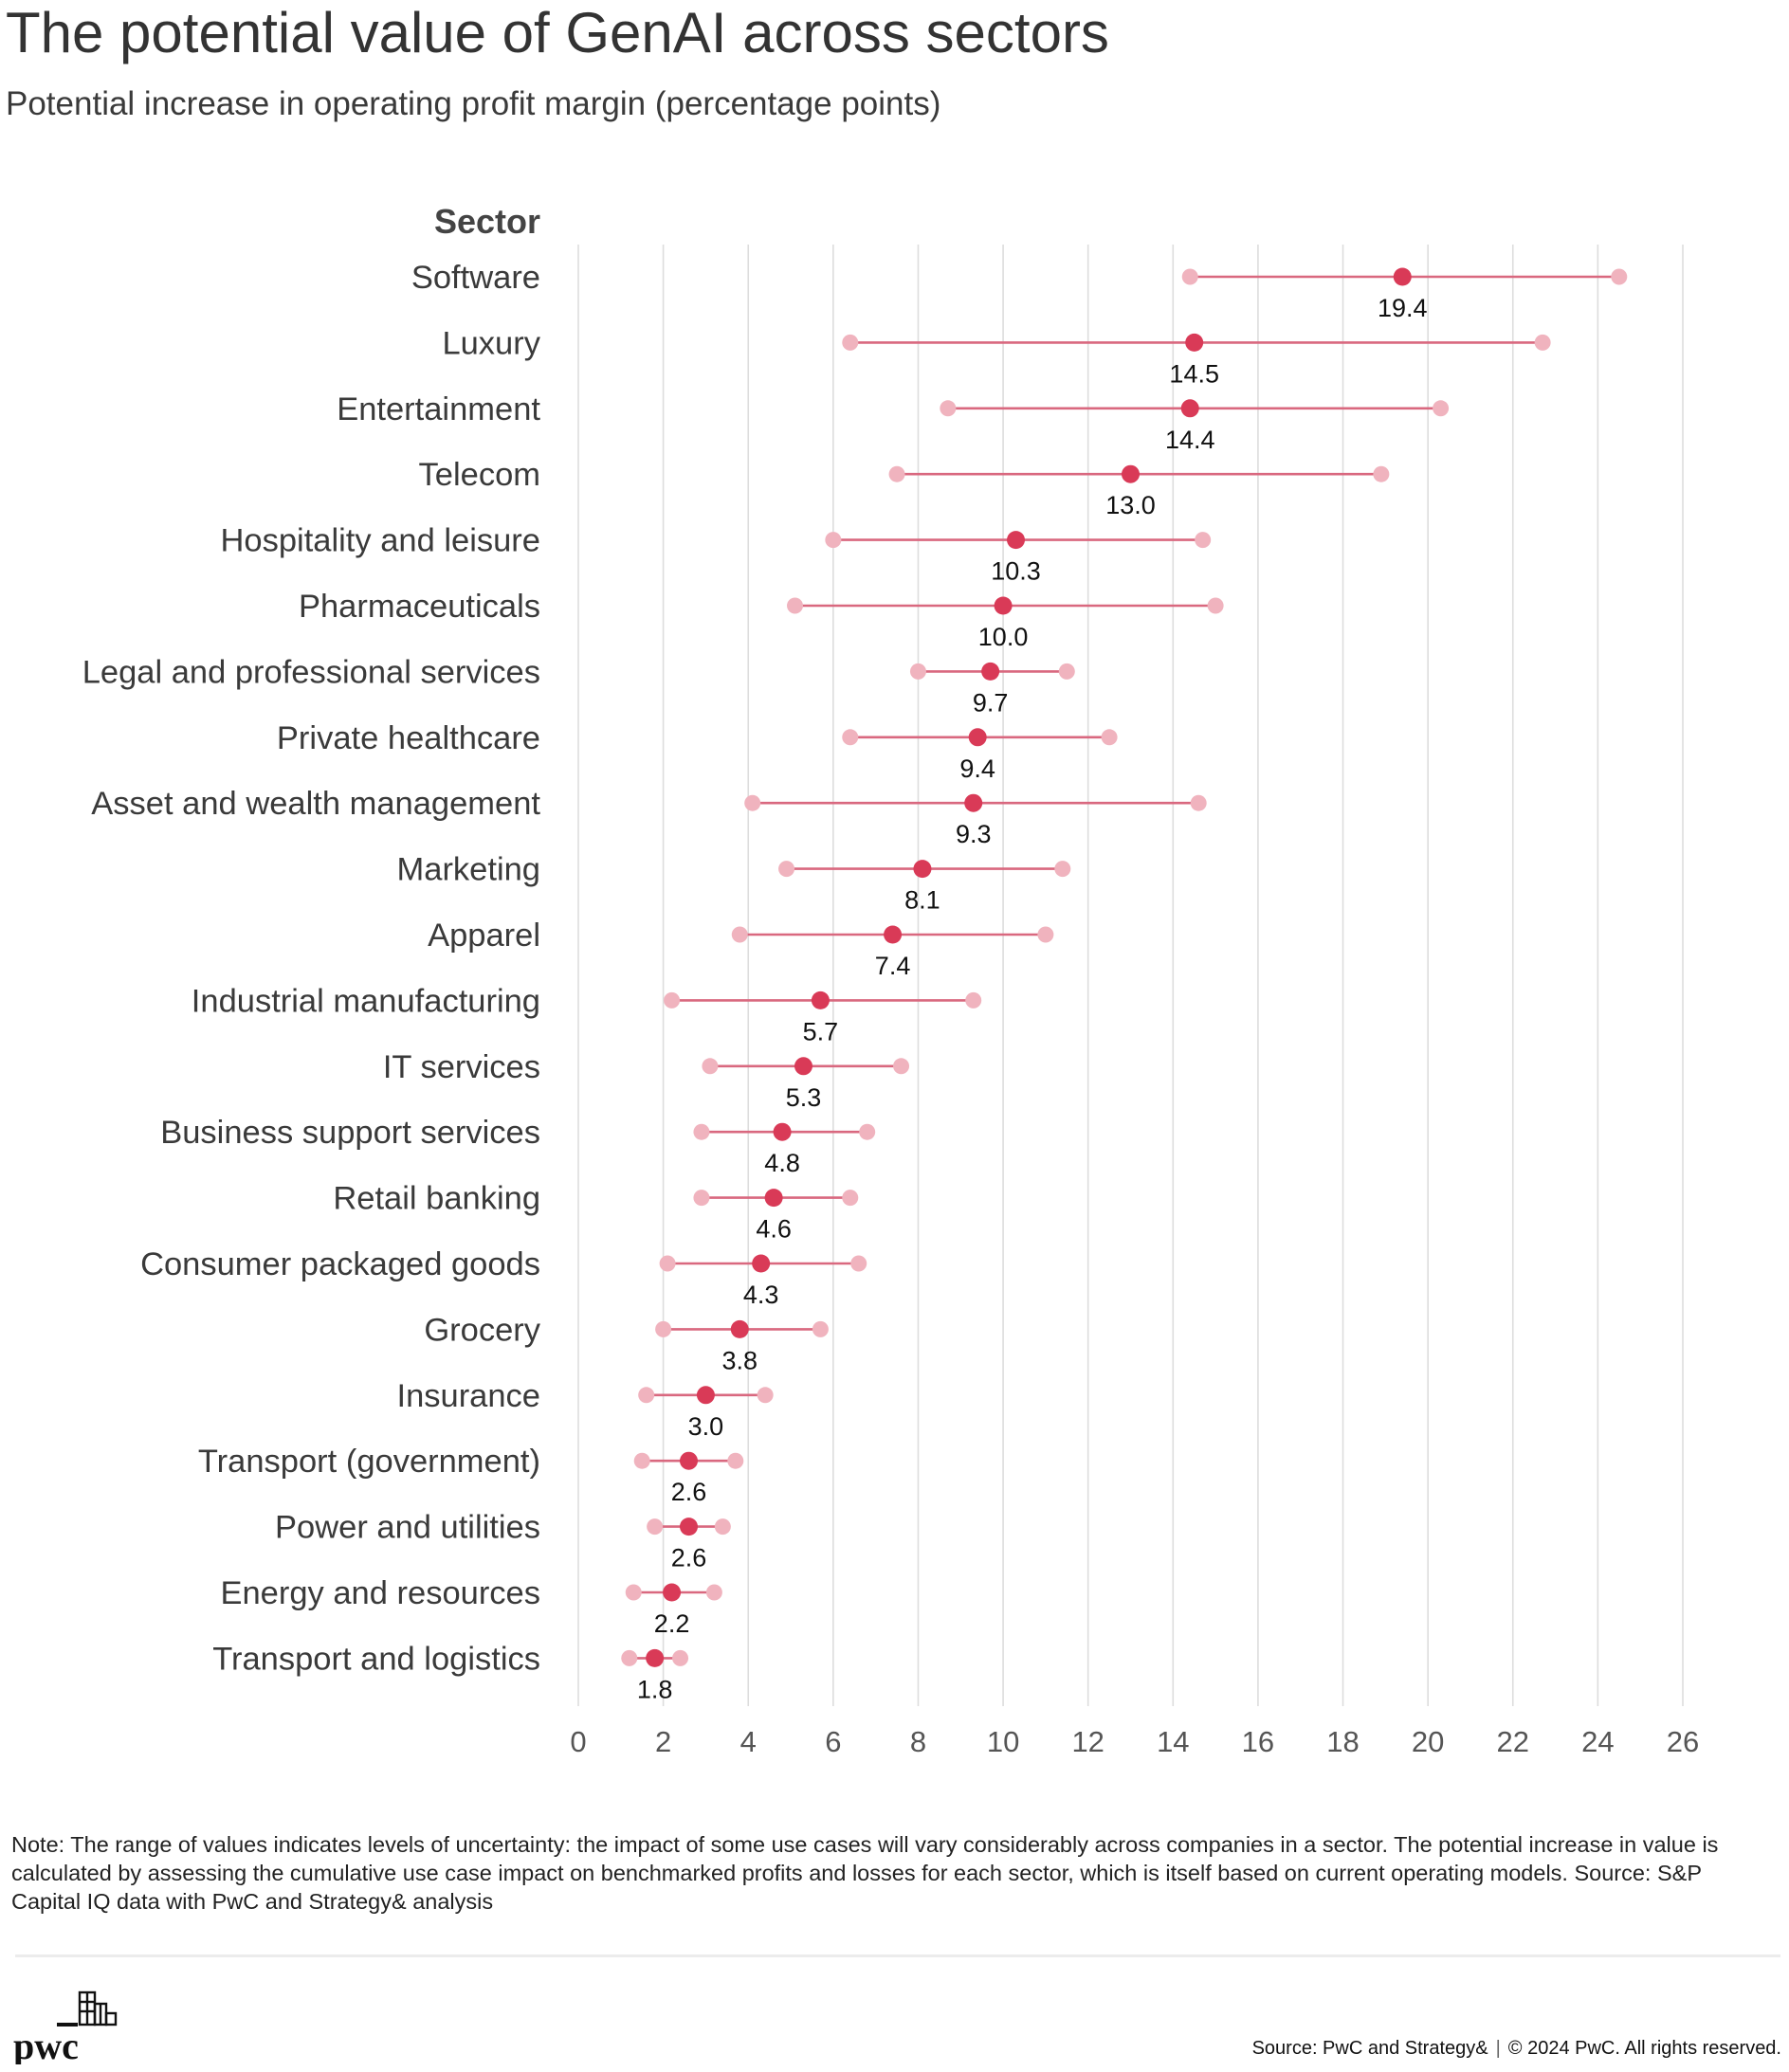 The height and width of the screenshot is (2072, 1789). Describe the element at coordinates (479, 475) in the screenshot. I see `sector-label: Telecom` at that location.